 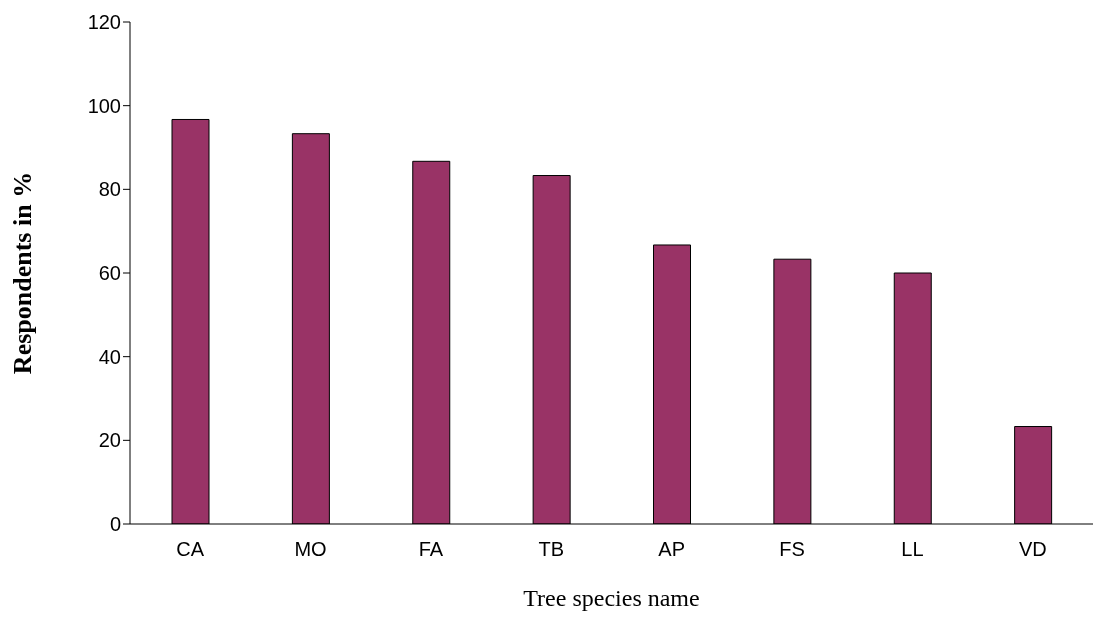 I want to click on x-tick-label: AP, so click(x=672, y=549).